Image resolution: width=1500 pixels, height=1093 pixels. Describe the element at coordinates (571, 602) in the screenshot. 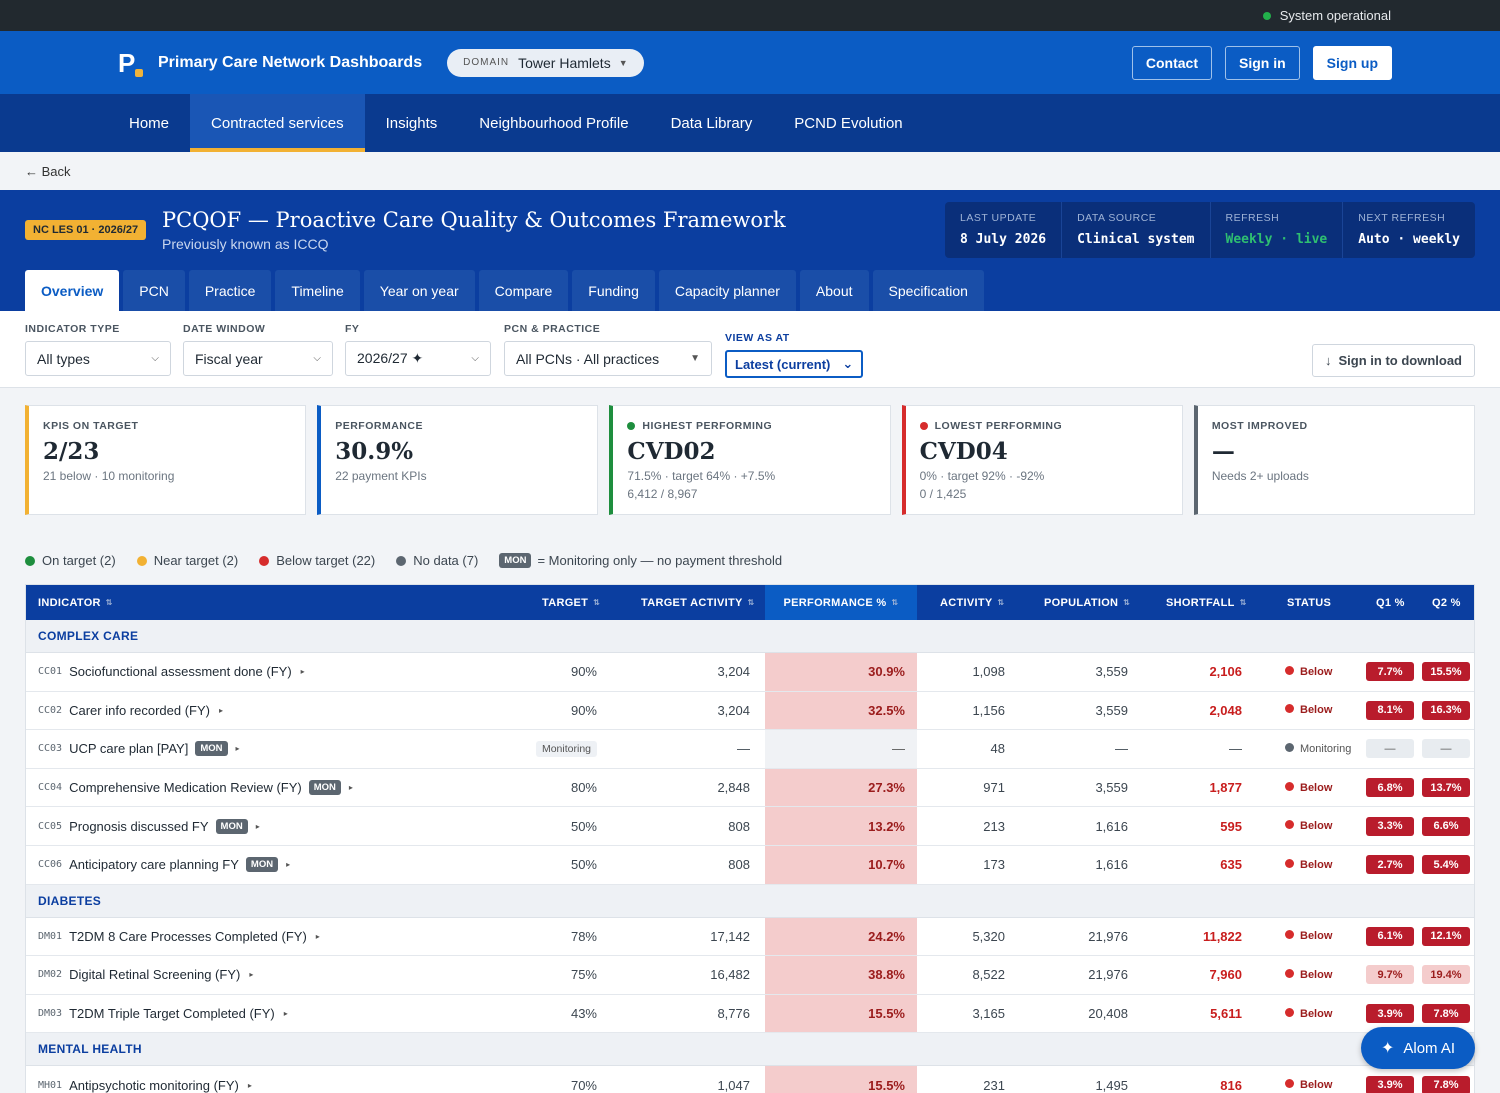

I see `col-target: TARGET ⇅` at that location.